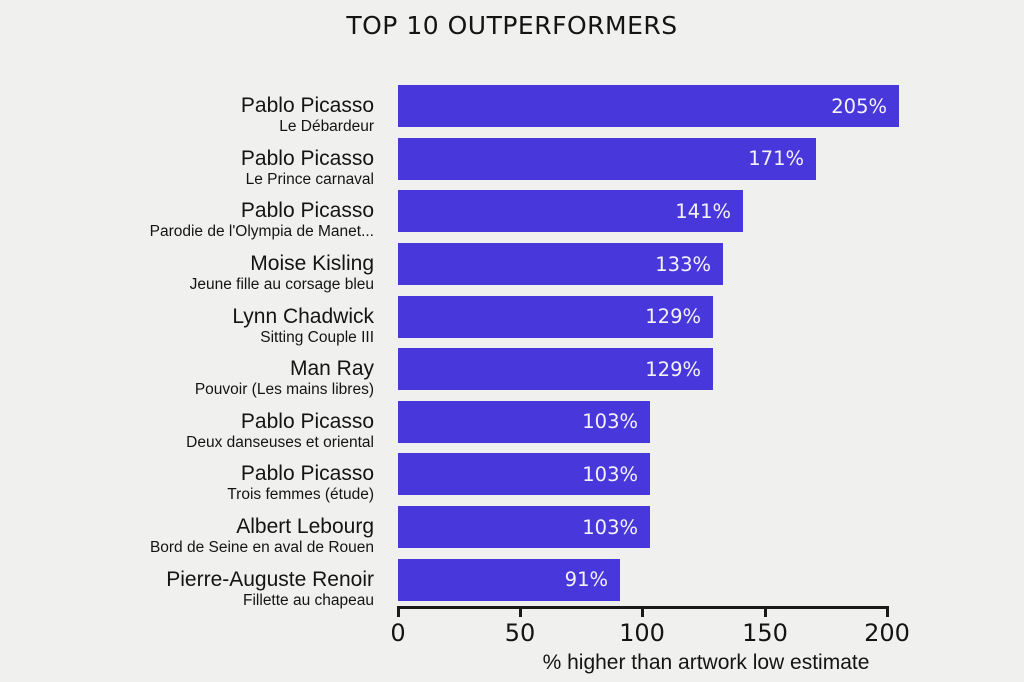 The height and width of the screenshot is (682, 1024). What do you see at coordinates (703, 211) in the screenshot?
I see `bar-value-label: 141%` at bounding box center [703, 211].